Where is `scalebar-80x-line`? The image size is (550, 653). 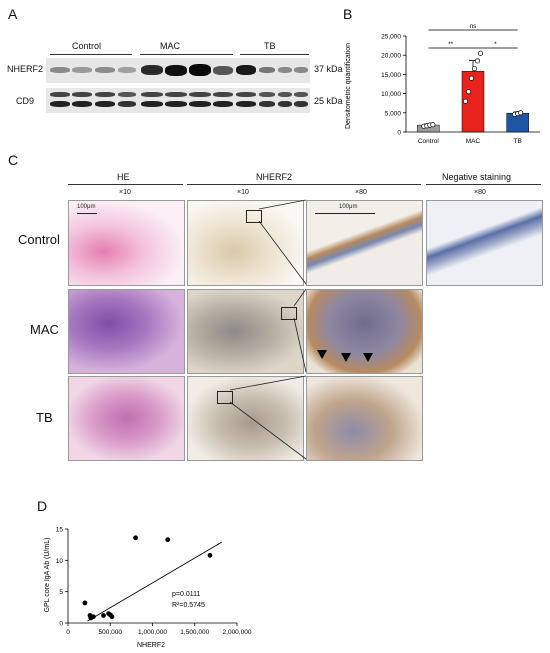 scalebar-80x-line is located at coordinates (345, 213).